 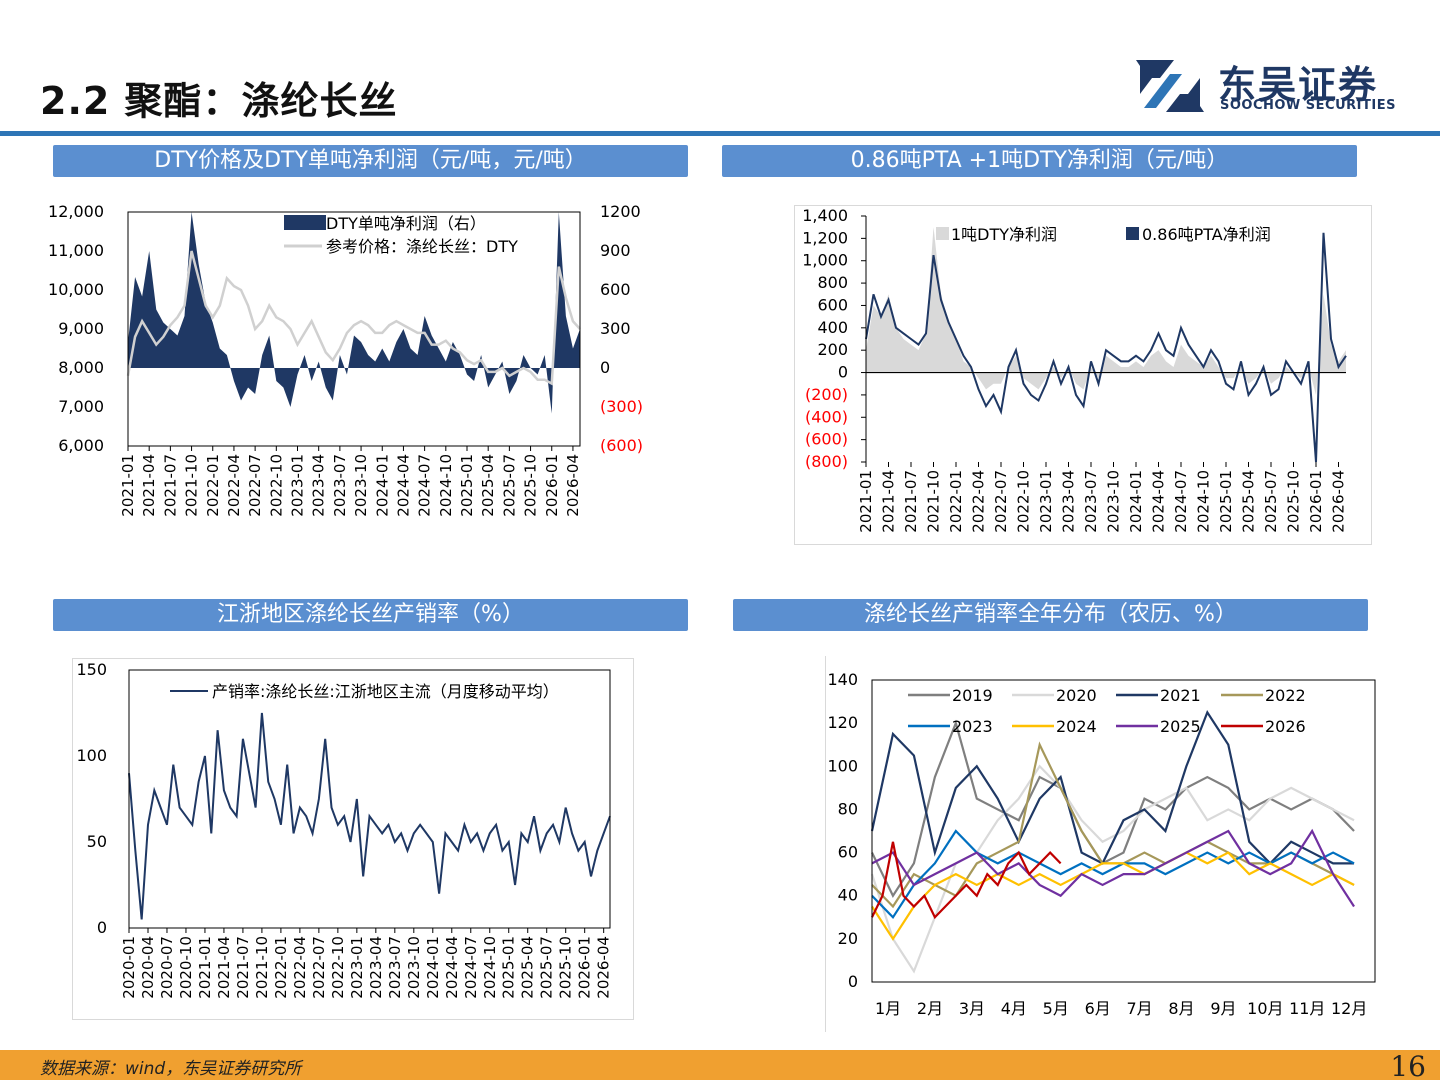 I want to click on footer-bar: 数据来源：wind，东吴证券研究所, so click(x=720, y=1065).